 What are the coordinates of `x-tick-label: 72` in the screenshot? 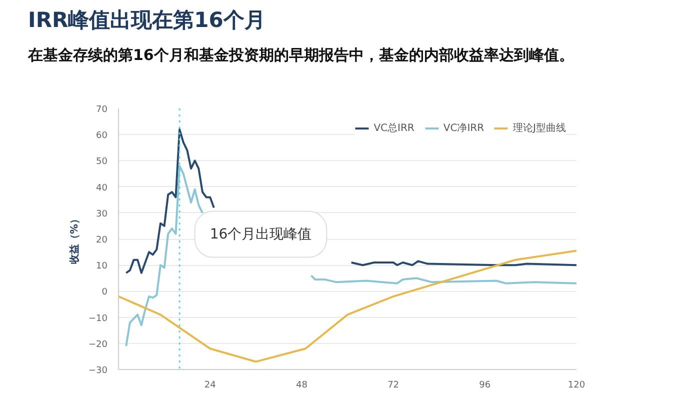 It's located at (394, 385).